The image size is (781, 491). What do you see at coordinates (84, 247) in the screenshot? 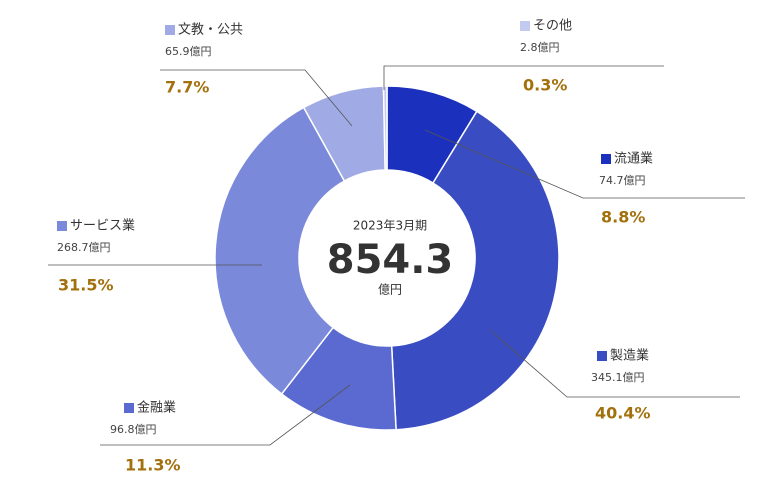
I see `value-label: 268.7億円` at bounding box center [84, 247].